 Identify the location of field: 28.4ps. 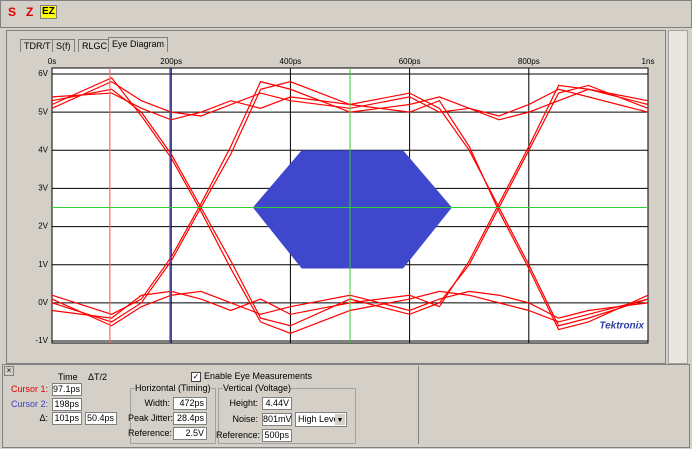
(190, 418).